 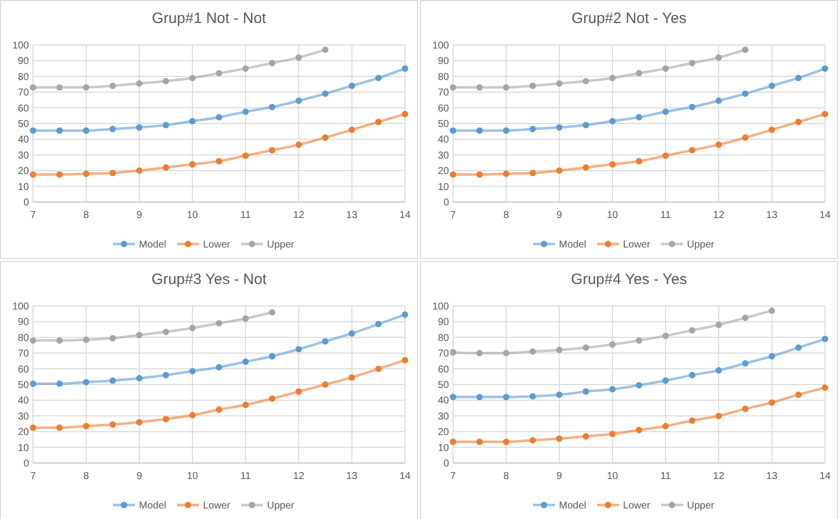 I want to click on x-tick-label: 13, so click(x=352, y=476).